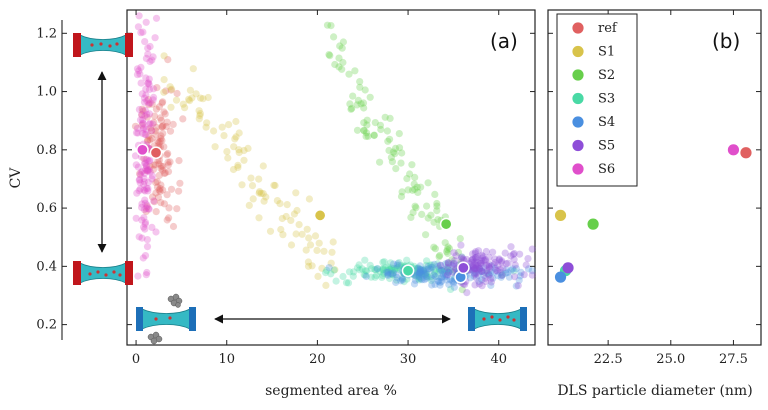 This screenshot has width=768, height=410. Describe the element at coordinates (560, 215) in the screenshot. I see `point-S1` at that location.